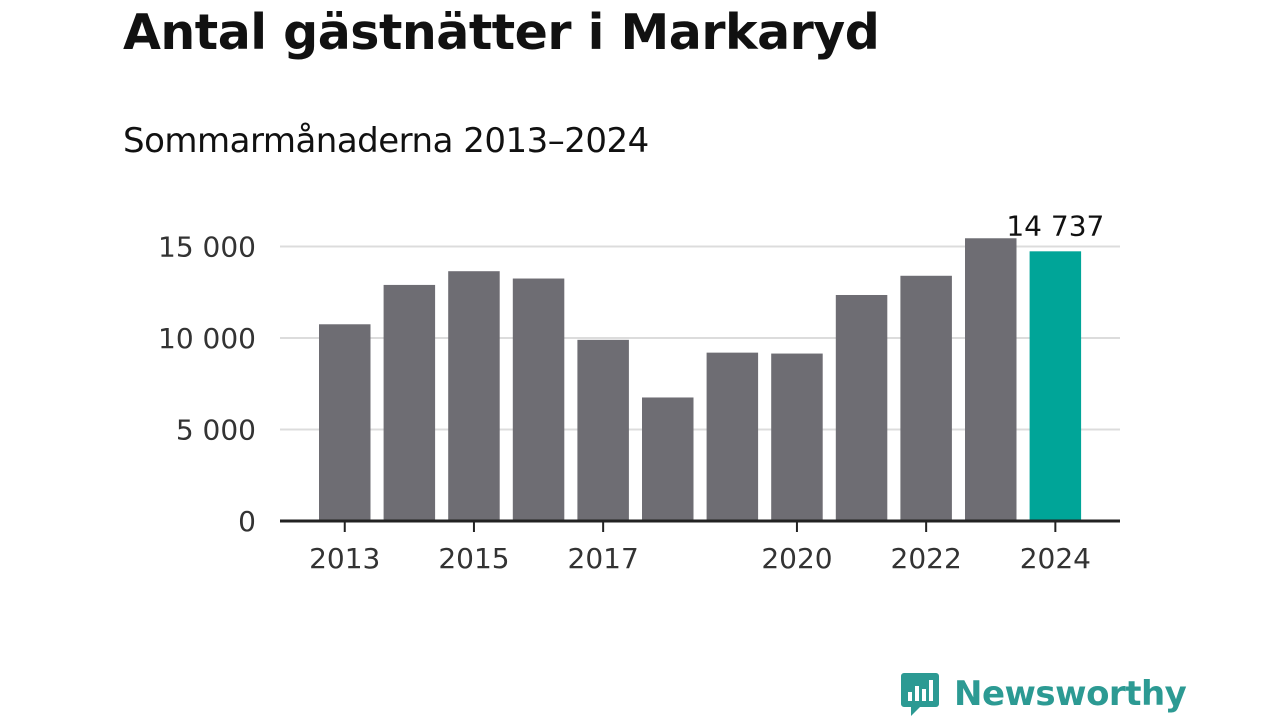 Image resolution: width=1280 pixels, height=720 pixels. I want to click on bar-2015, so click(474, 396).